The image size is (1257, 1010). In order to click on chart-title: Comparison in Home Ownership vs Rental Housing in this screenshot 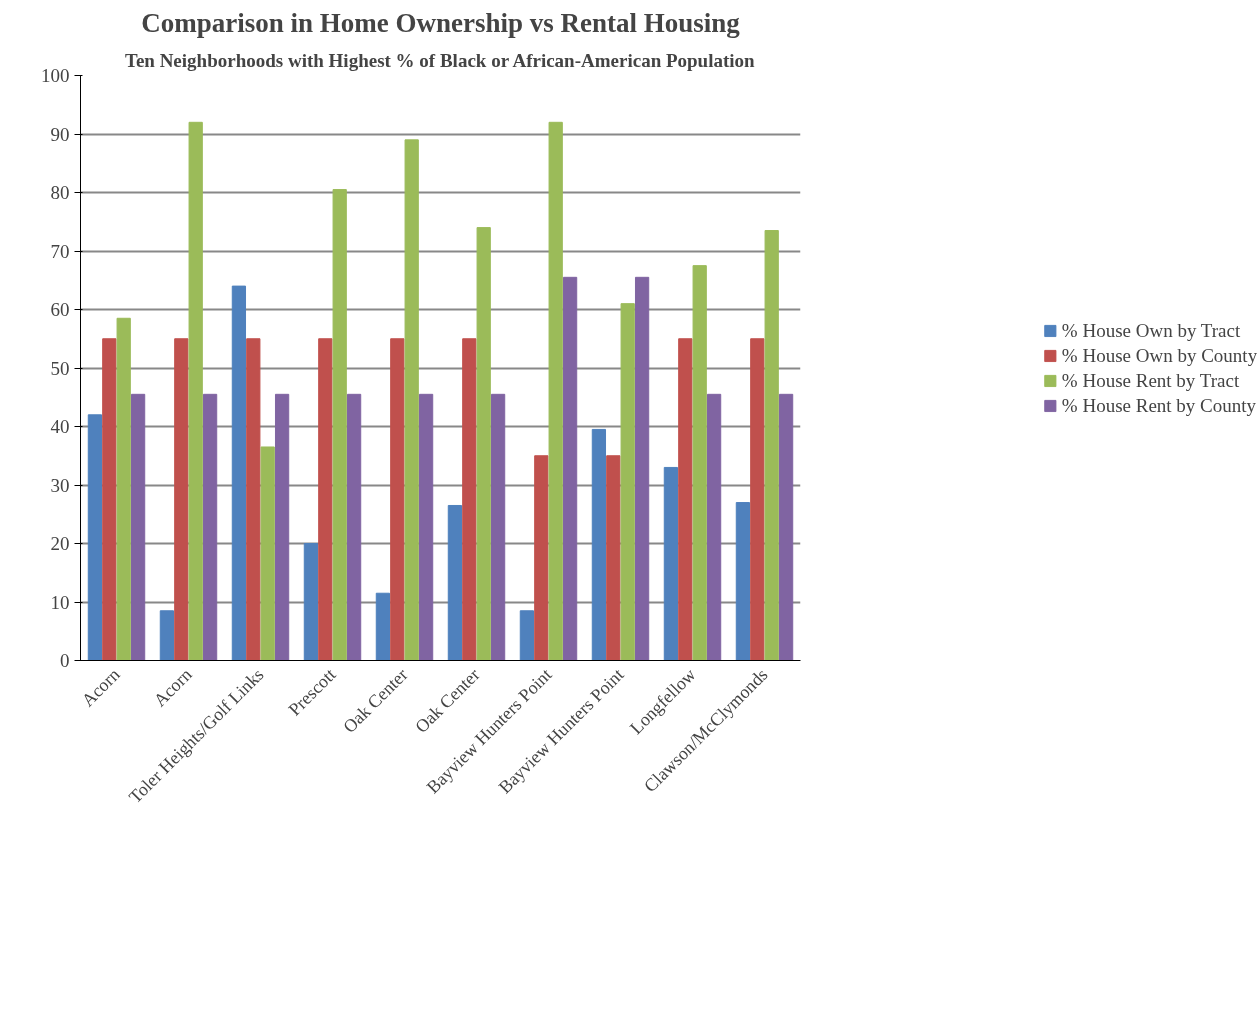, I will do `click(441, 22)`.